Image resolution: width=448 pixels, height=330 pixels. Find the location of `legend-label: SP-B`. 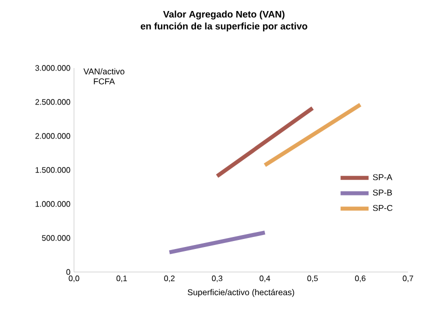

legend-label: SP-B is located at coordinates (382, 193).